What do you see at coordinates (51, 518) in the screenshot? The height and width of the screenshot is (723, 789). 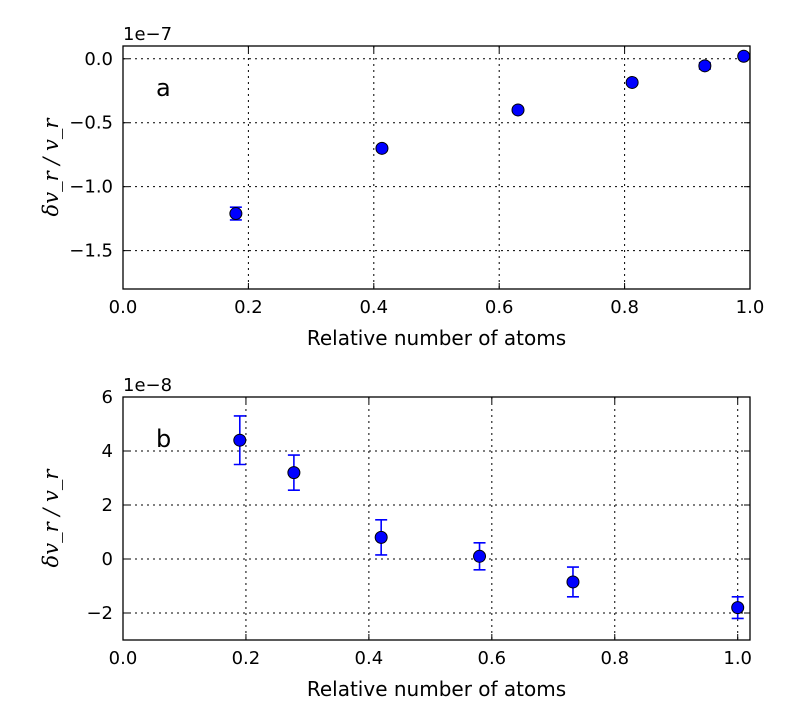 I see `panel-b-ylabel: δv_r / v_r` at bounding box center [51, 518].